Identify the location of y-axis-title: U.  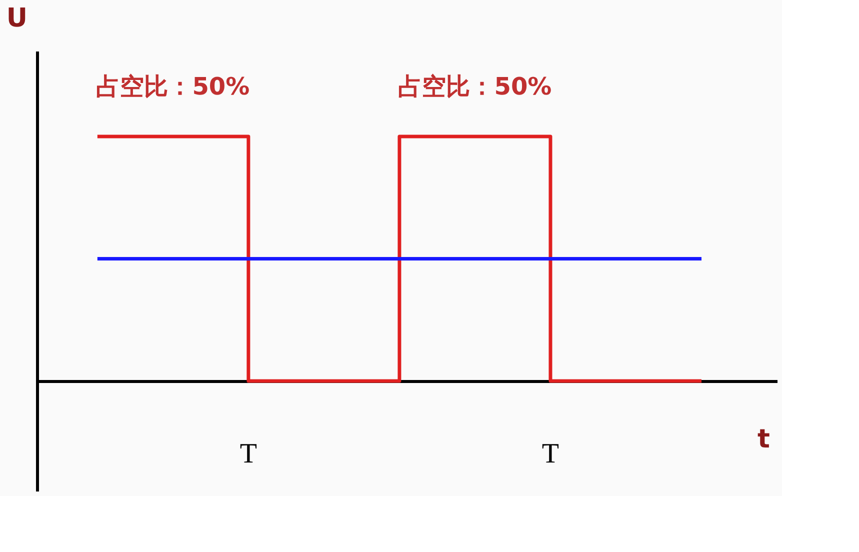
(17, 19).